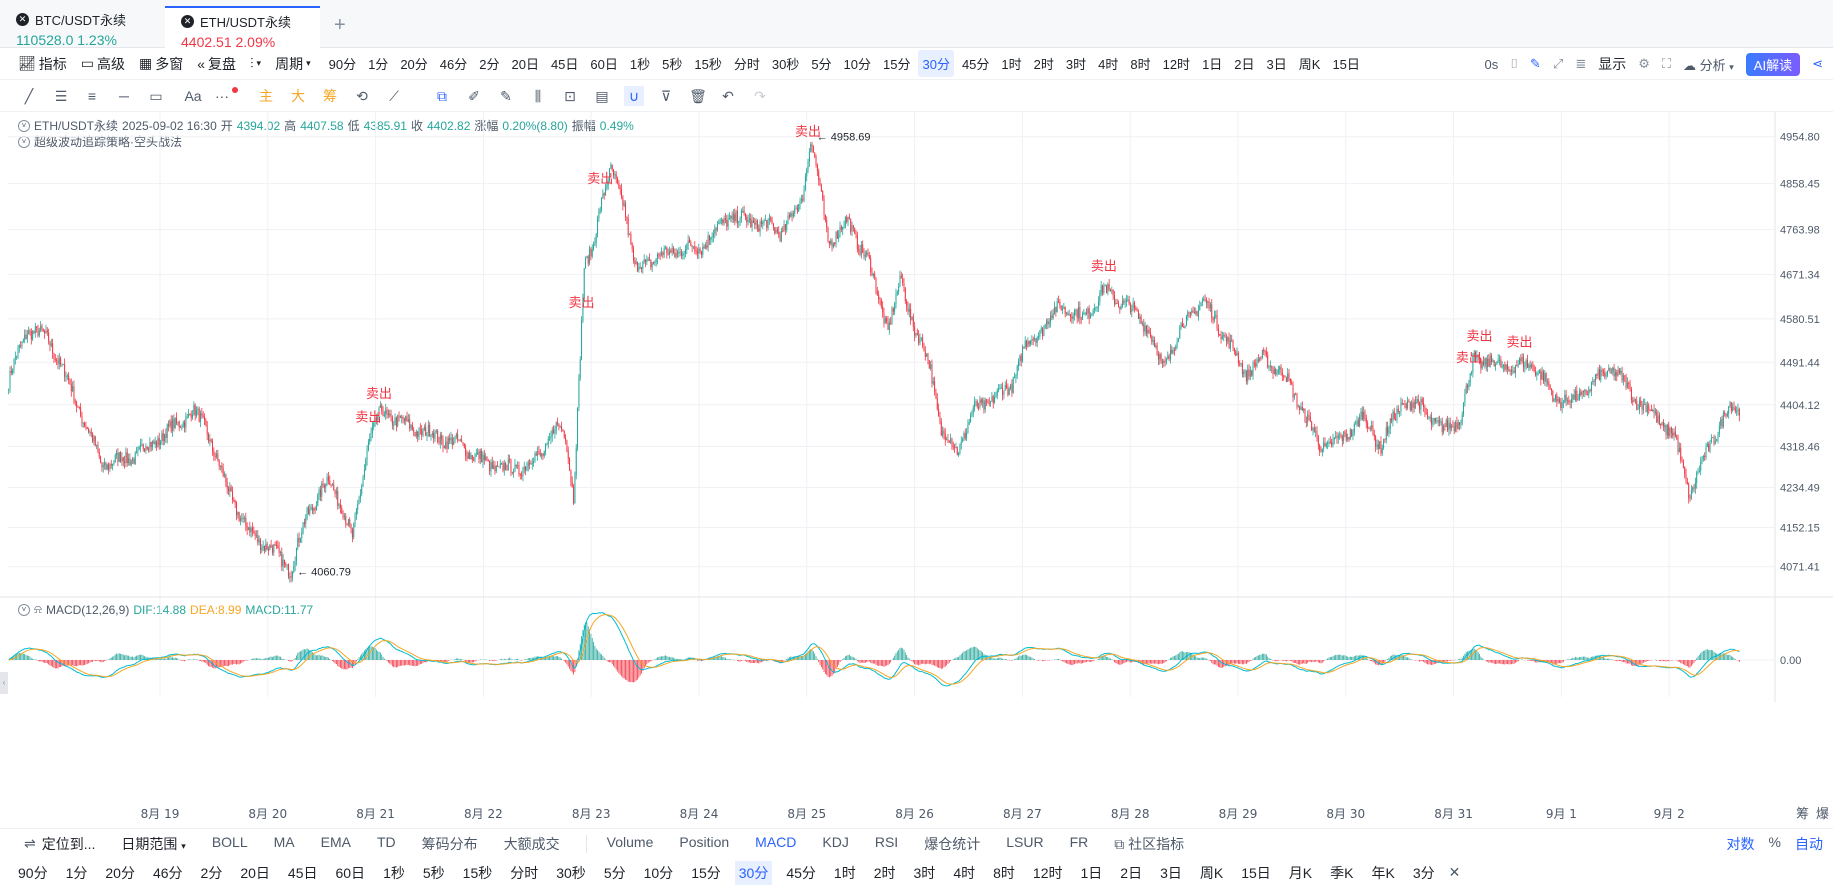 This screenshot has width=1833, height=887. I want to click on bottom-period-option-5: 20日, so click(255, 872).